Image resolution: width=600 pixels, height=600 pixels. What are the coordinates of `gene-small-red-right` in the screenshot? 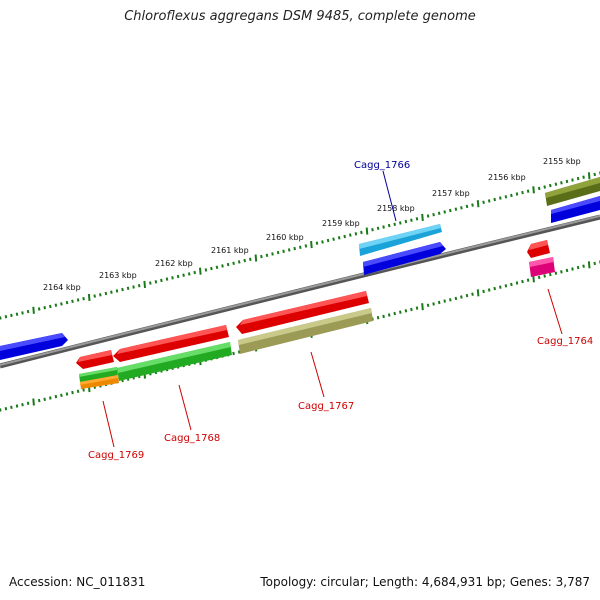 It's located at (538, 249).